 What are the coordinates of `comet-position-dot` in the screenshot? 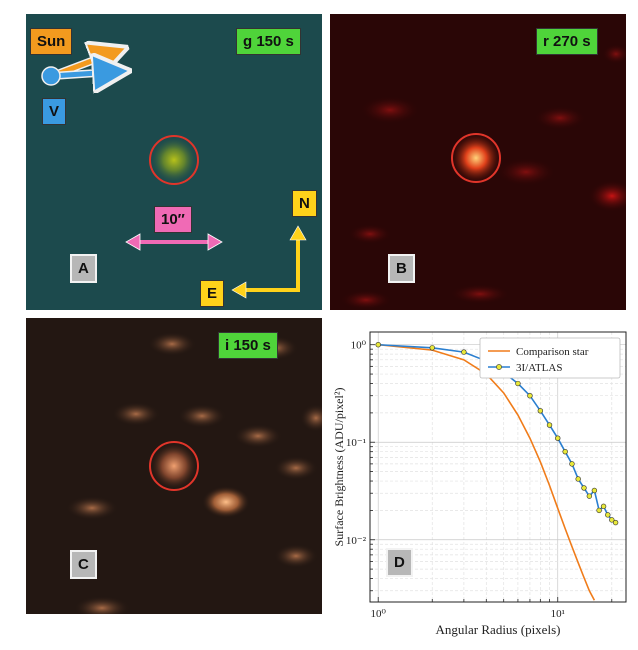 It's located at (51, 76).